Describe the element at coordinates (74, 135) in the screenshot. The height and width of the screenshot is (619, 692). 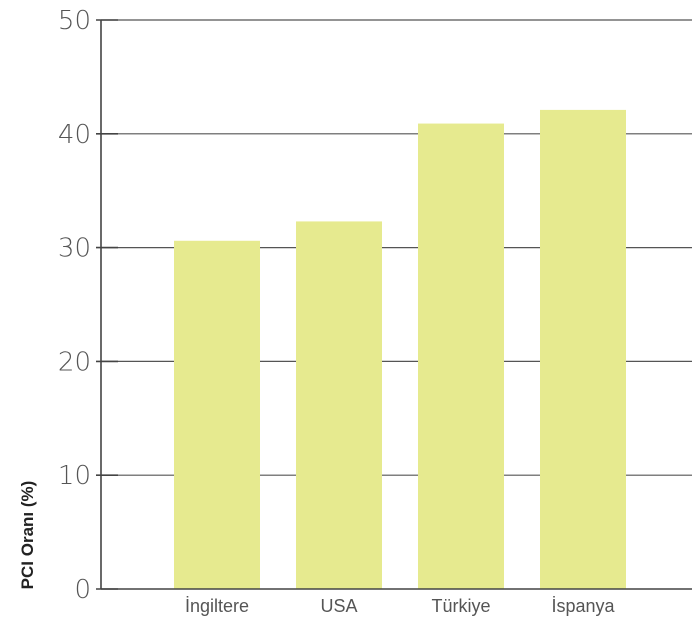
I see `y-tick-label-40: 40` at that location.